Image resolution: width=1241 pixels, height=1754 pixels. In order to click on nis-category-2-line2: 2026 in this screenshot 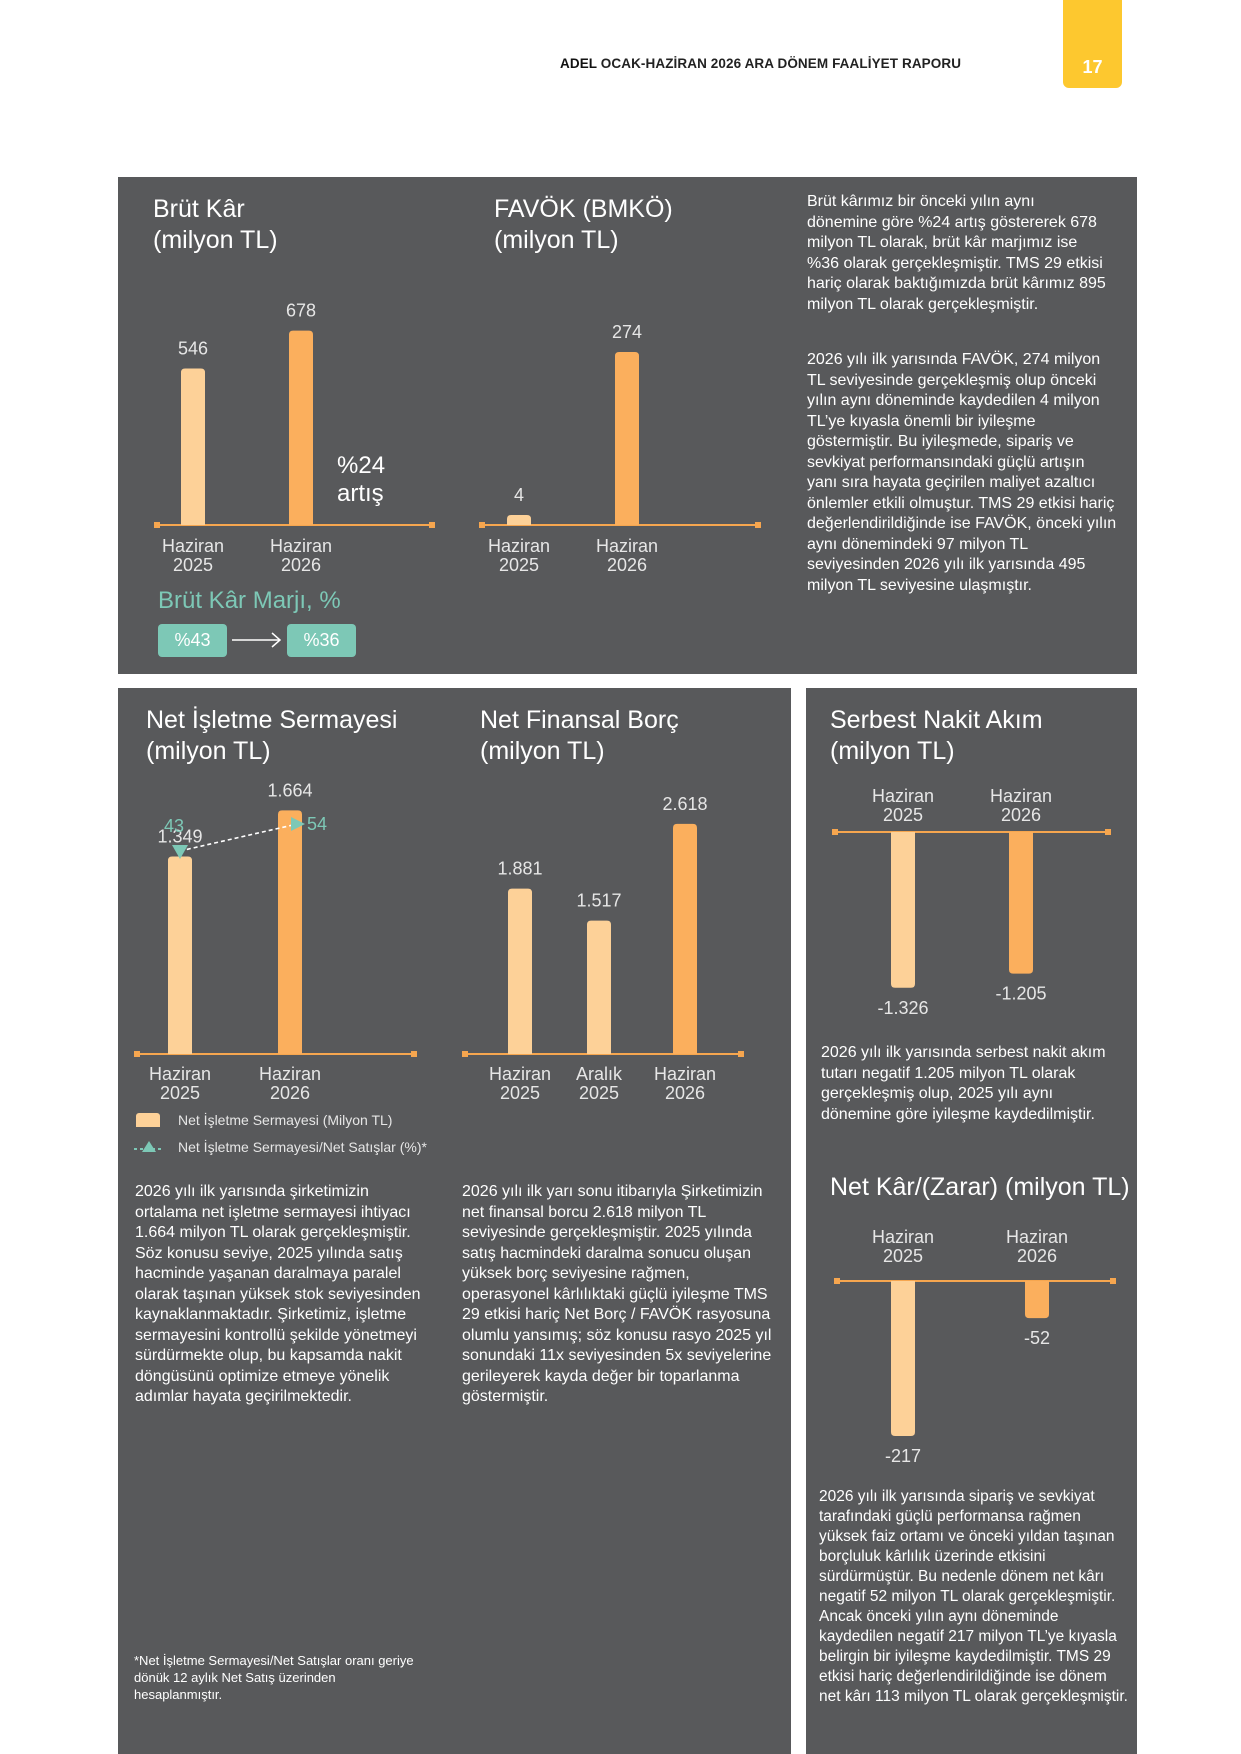, I will do `click(290, 1093)`.